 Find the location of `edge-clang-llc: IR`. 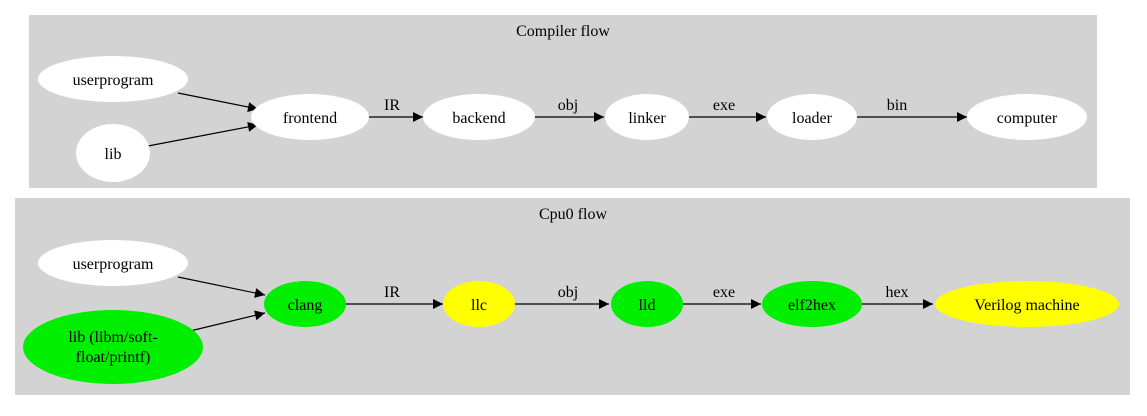

edge-clang-llc: IR is located at coordinates (394, 296).